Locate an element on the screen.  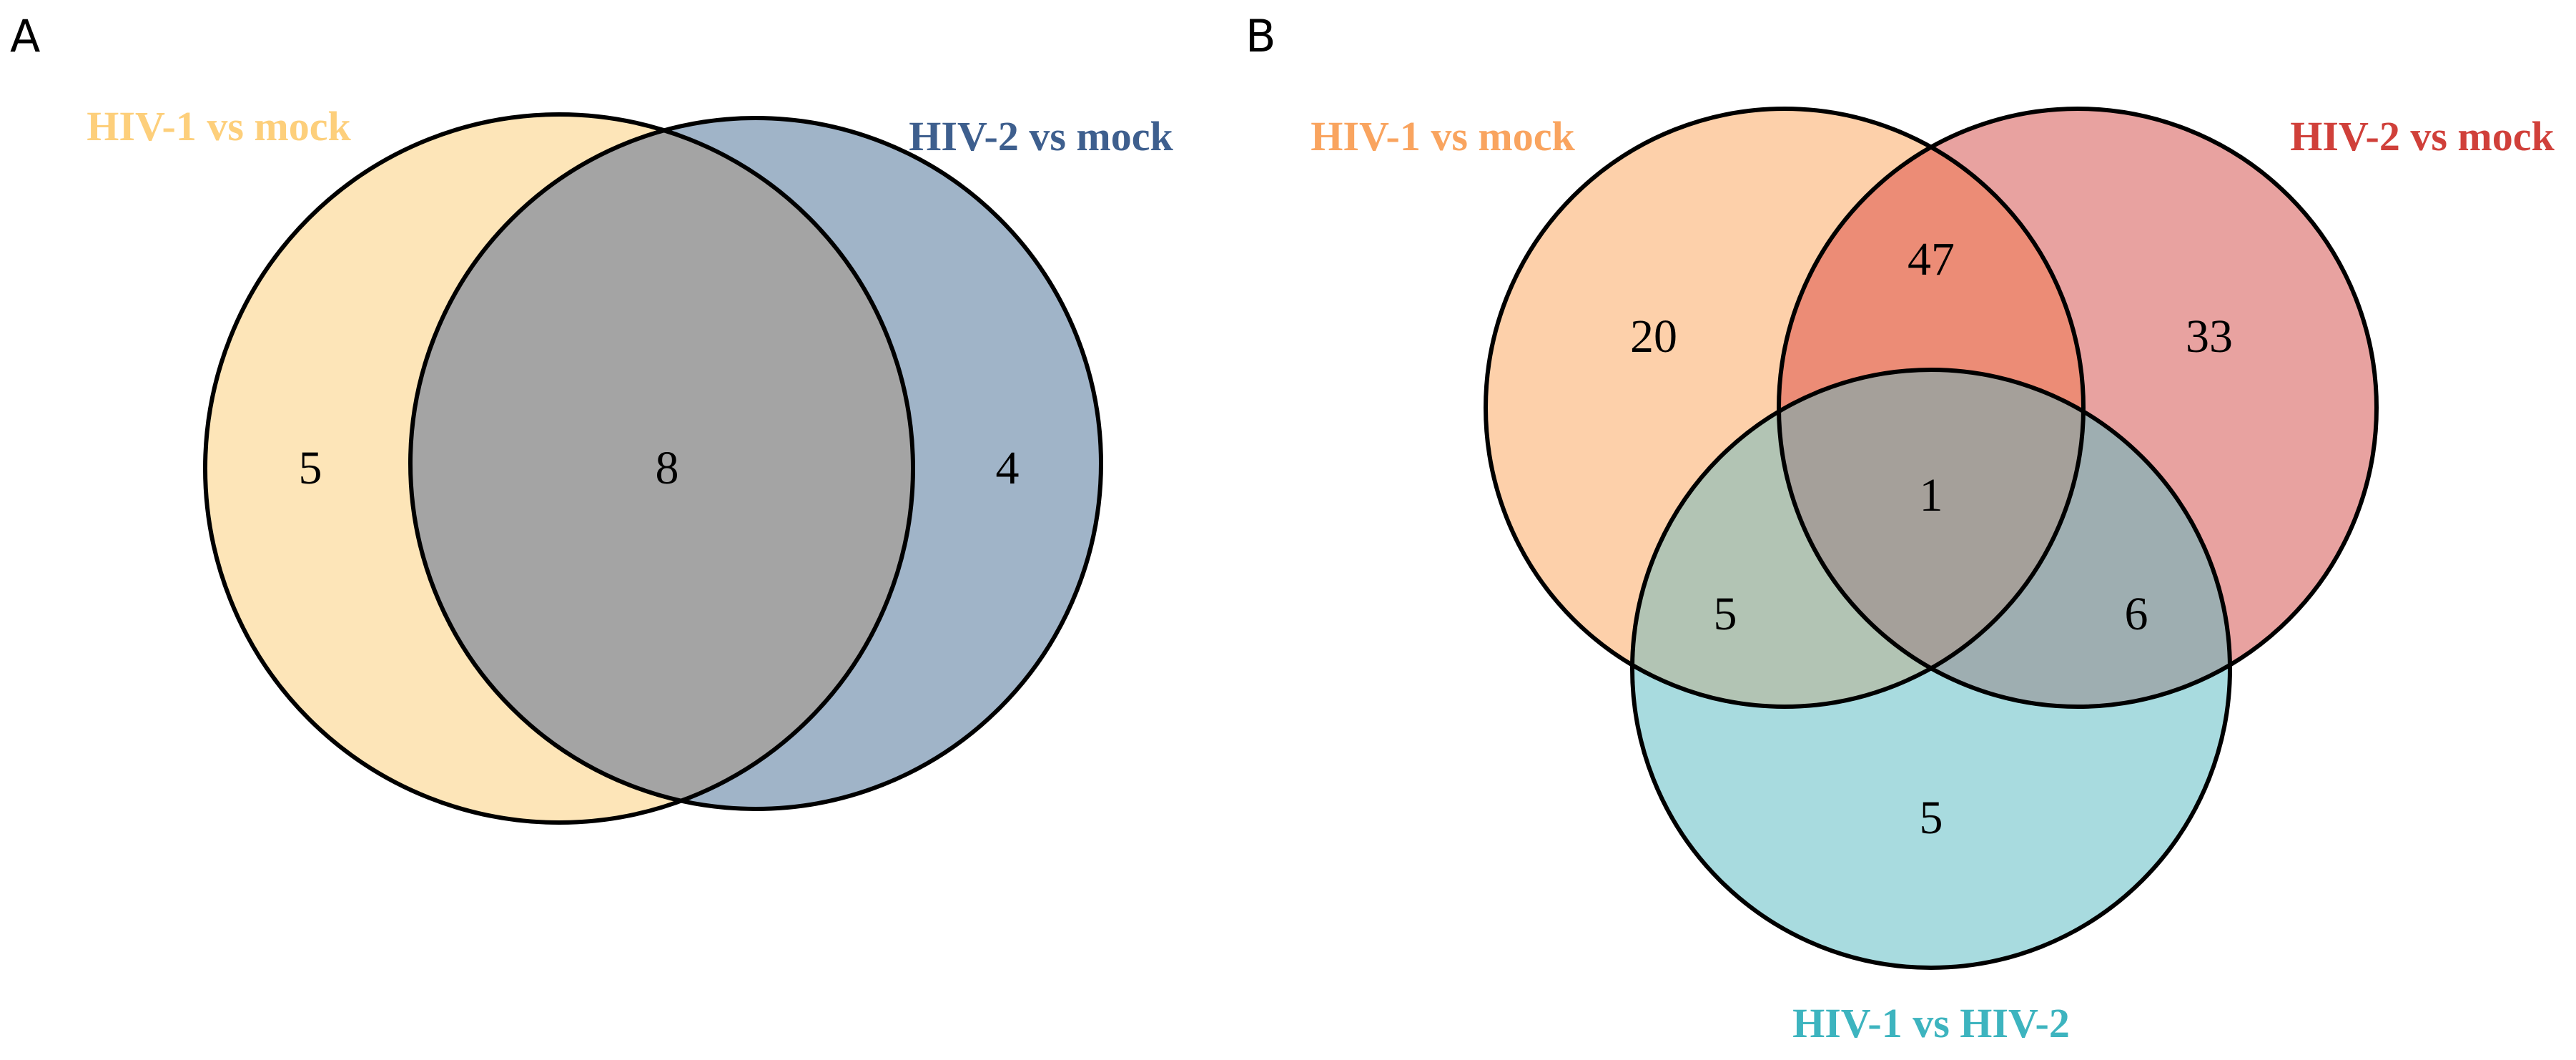
panel-b-hiv1-mock-outline is located at coordinates (1785, 408).